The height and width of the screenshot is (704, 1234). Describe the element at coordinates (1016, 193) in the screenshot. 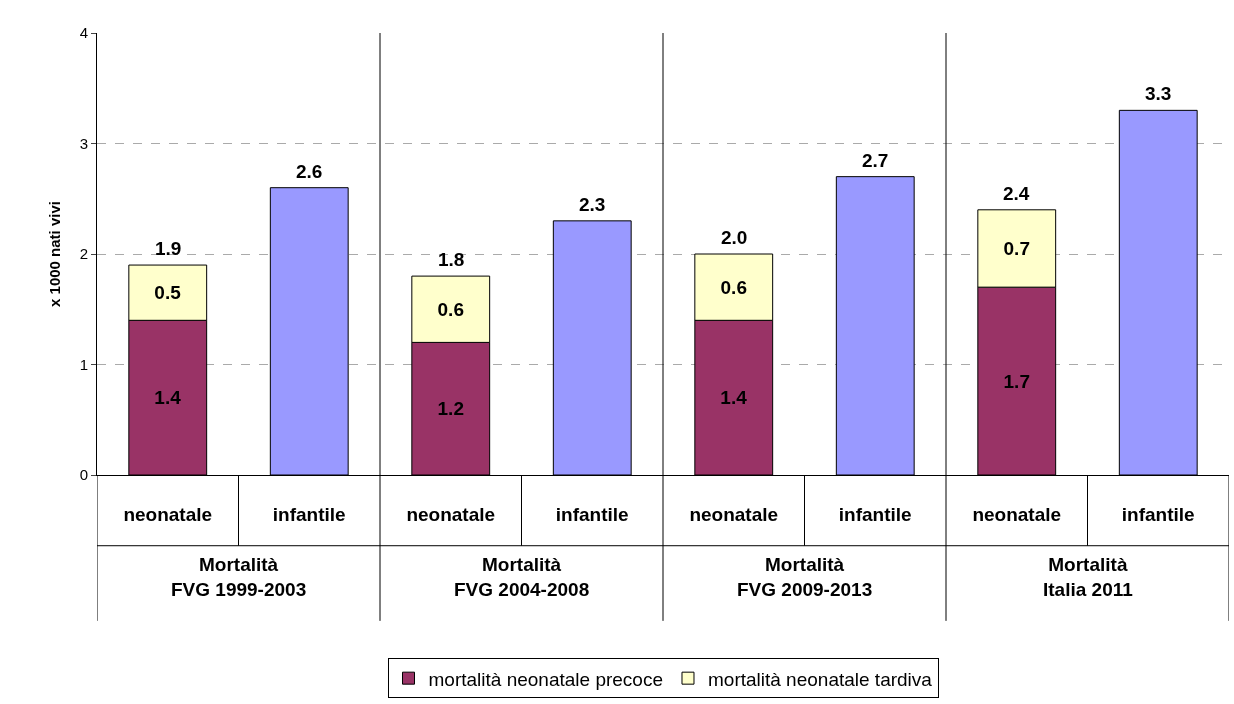

I see `total-label: 2.4` at that location.